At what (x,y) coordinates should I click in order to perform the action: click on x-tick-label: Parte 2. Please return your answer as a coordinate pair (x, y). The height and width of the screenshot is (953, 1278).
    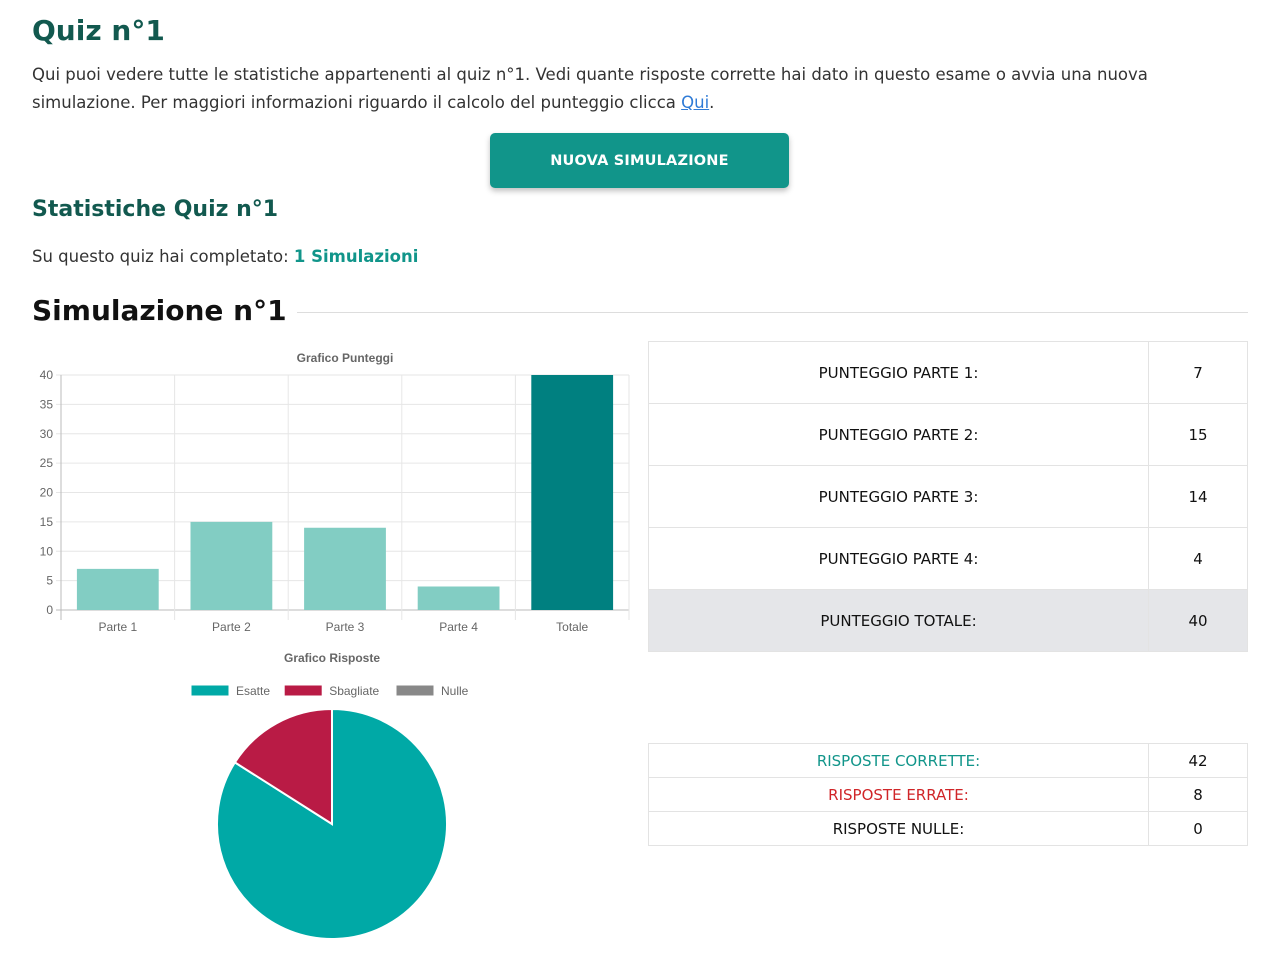
    Looking at the image, I should click on (231, 627).